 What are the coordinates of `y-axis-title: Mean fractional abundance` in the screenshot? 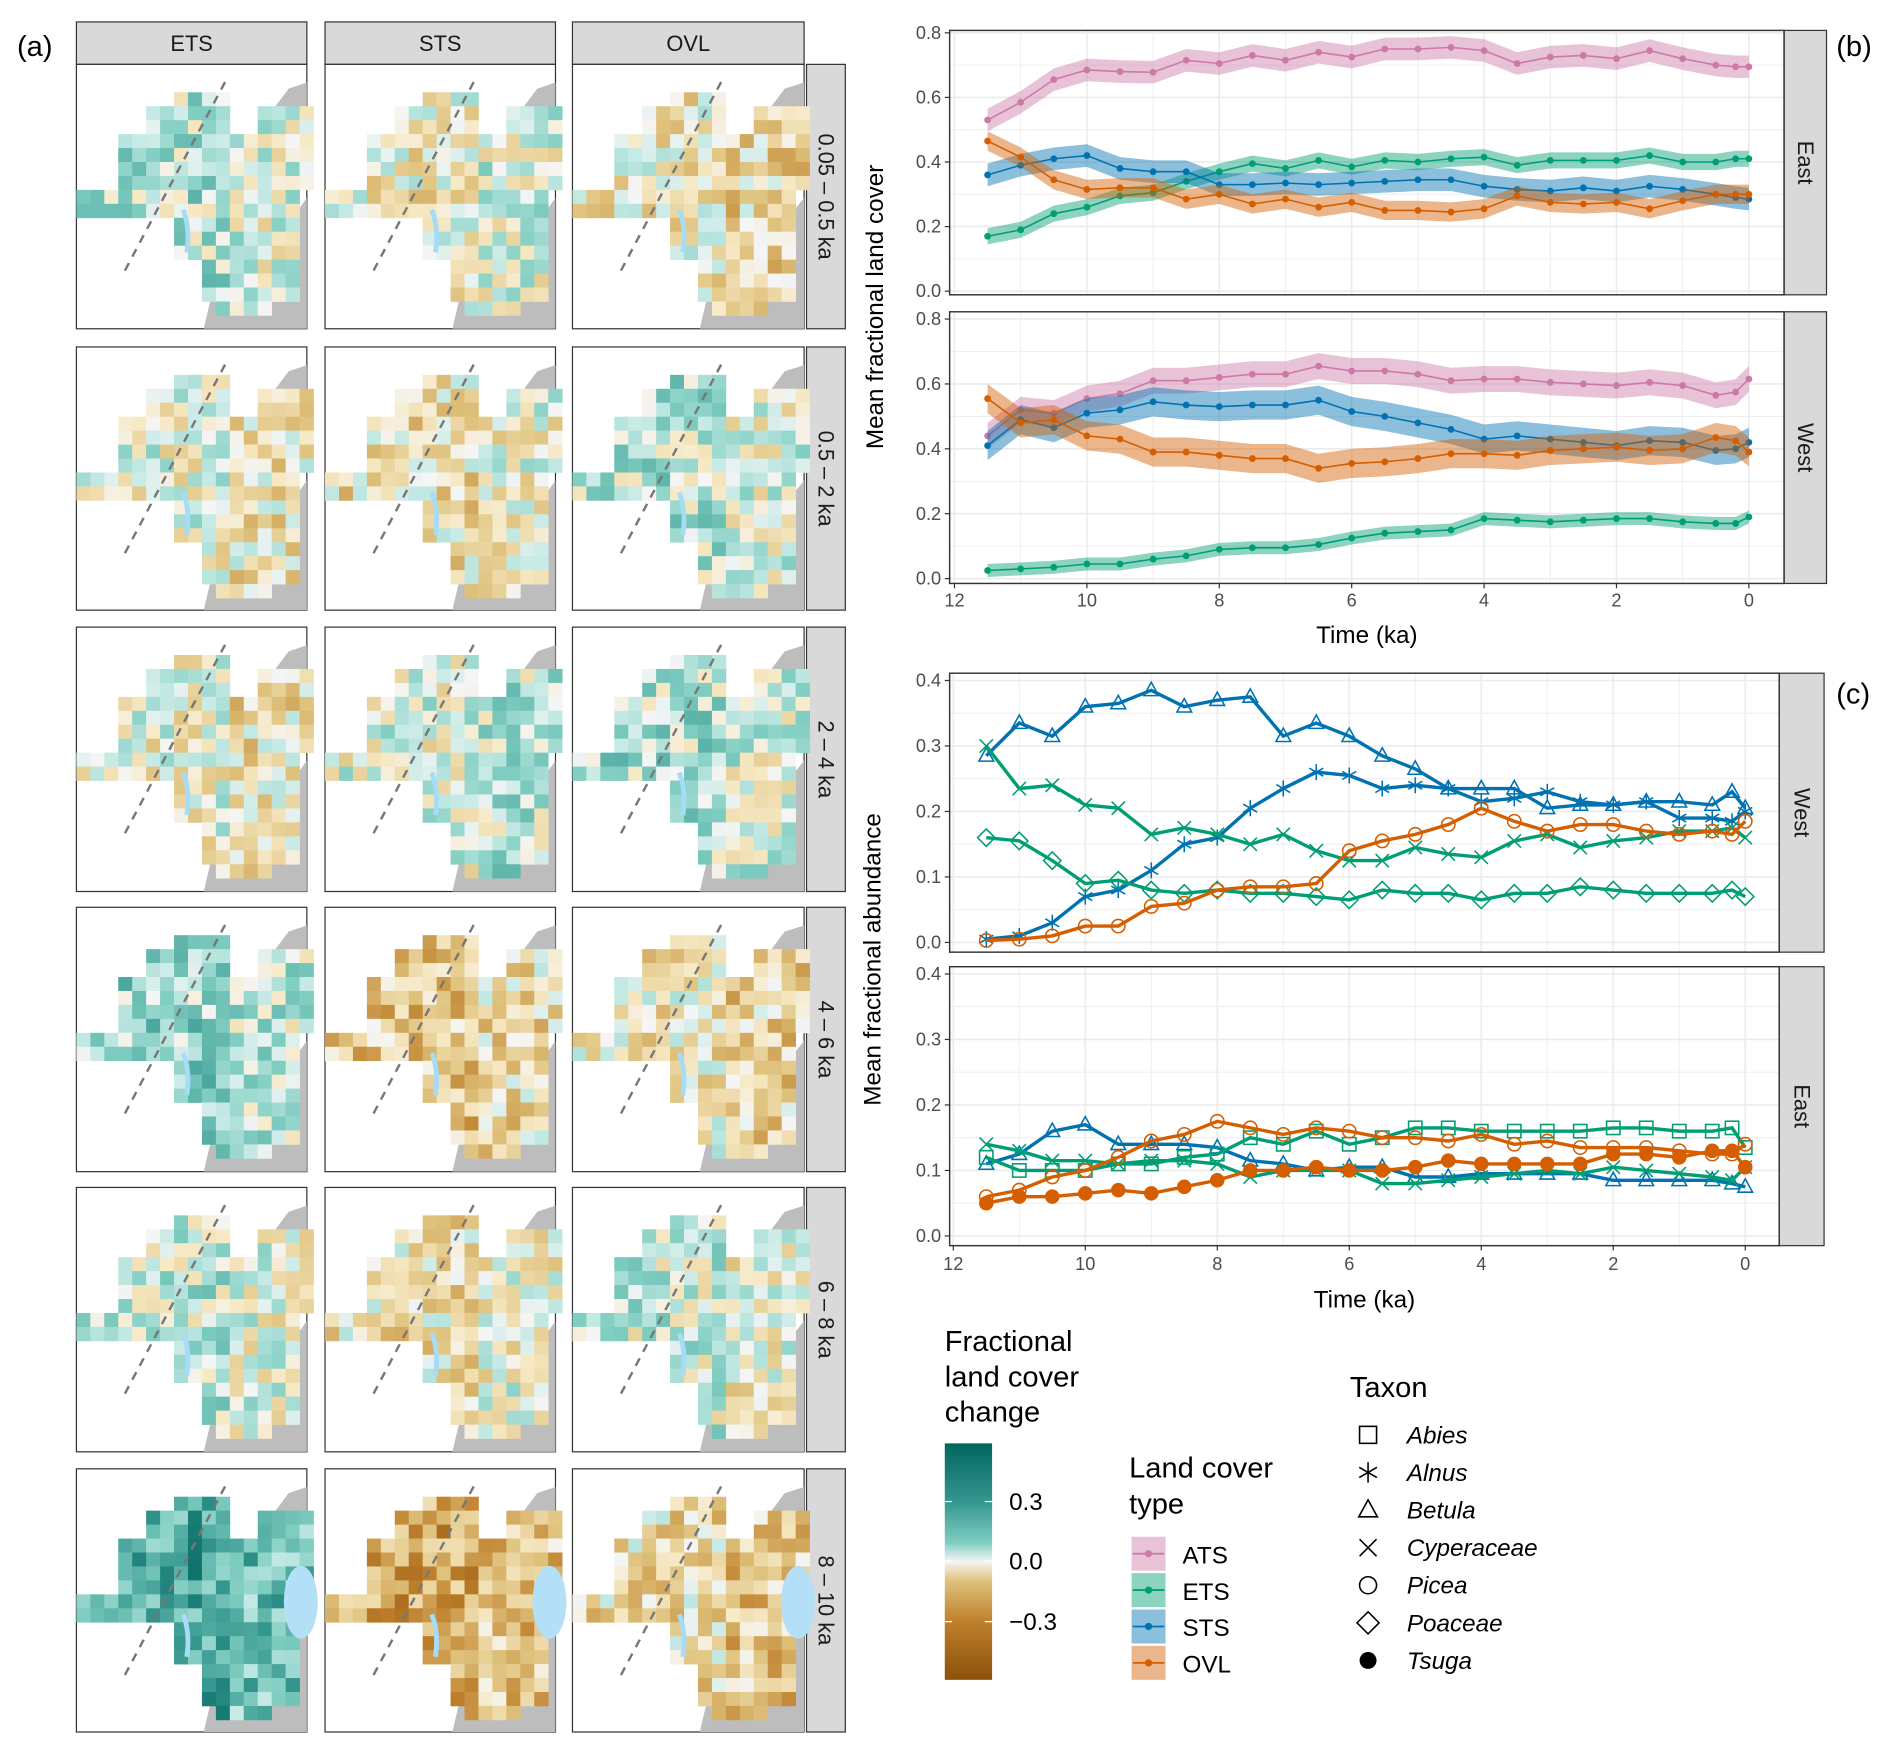 It's located at (873, 959).